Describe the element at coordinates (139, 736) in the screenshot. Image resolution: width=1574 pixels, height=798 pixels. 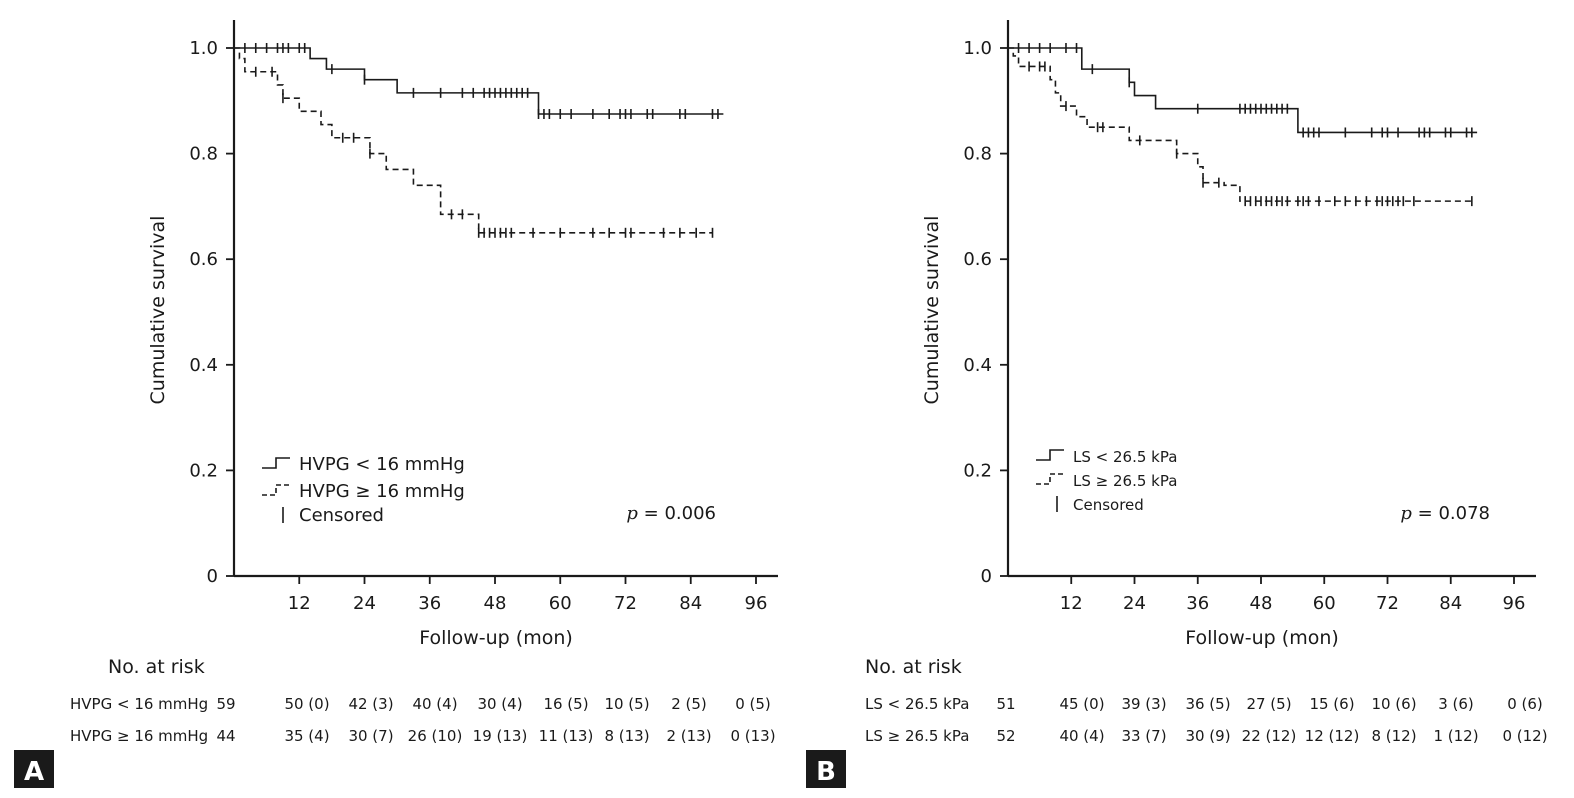
I see `risk-row-label: HVPG ≥ 16 mmHg` at that location.